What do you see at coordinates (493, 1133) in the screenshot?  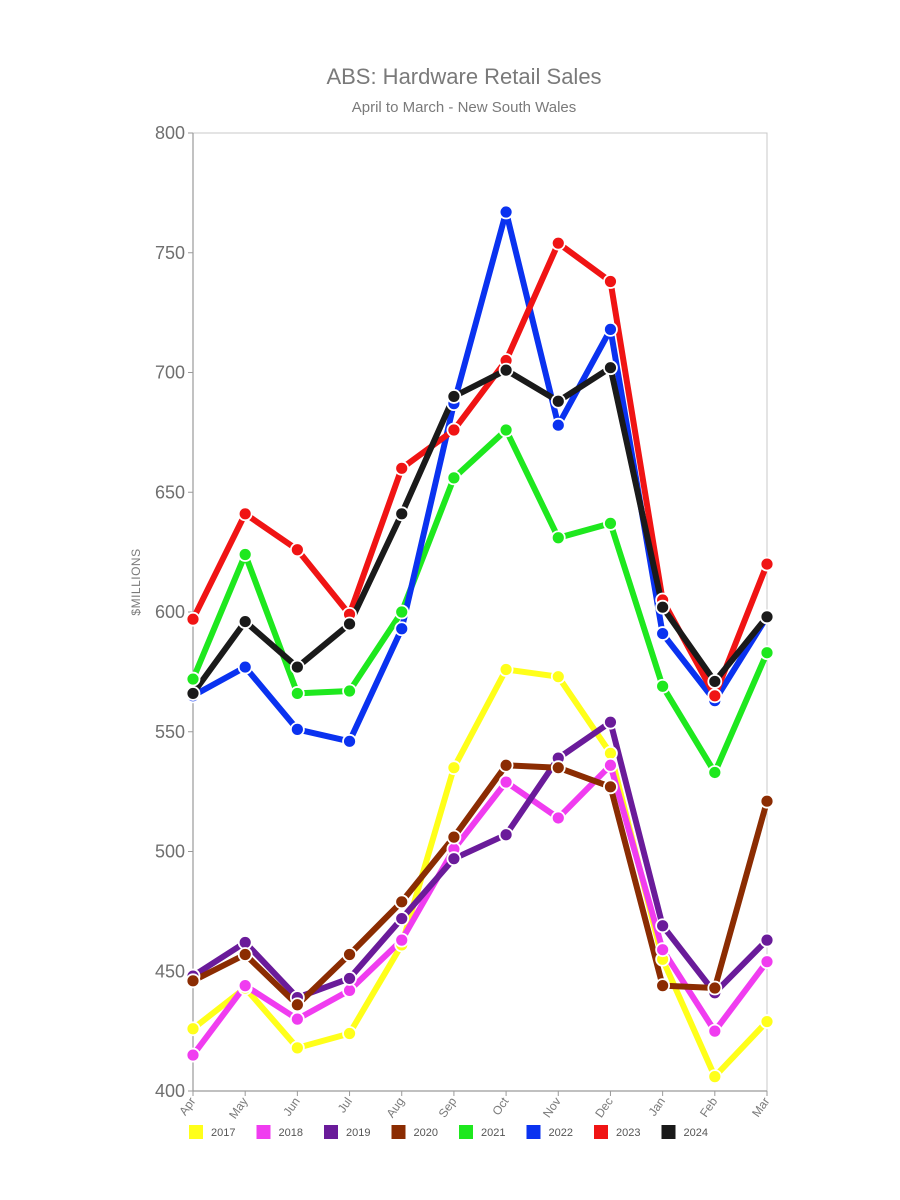 I see `legend-label: 2021` at bounding box center [493, 1133].